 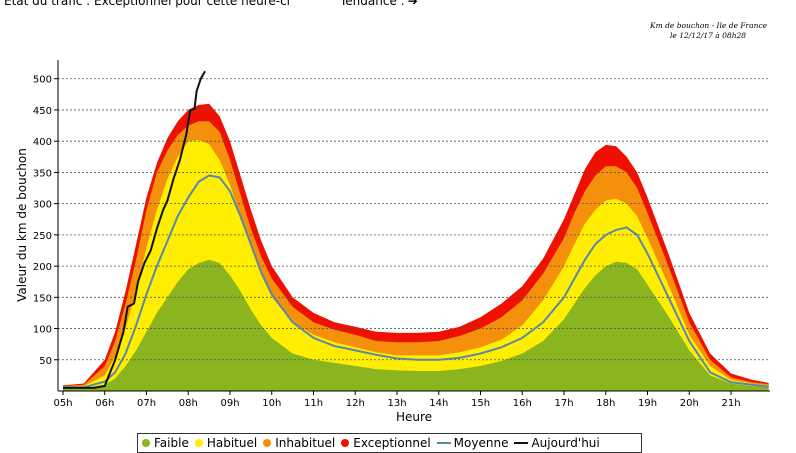 I want to click on x-tick-label: 09h, so click(x=229, y=403).